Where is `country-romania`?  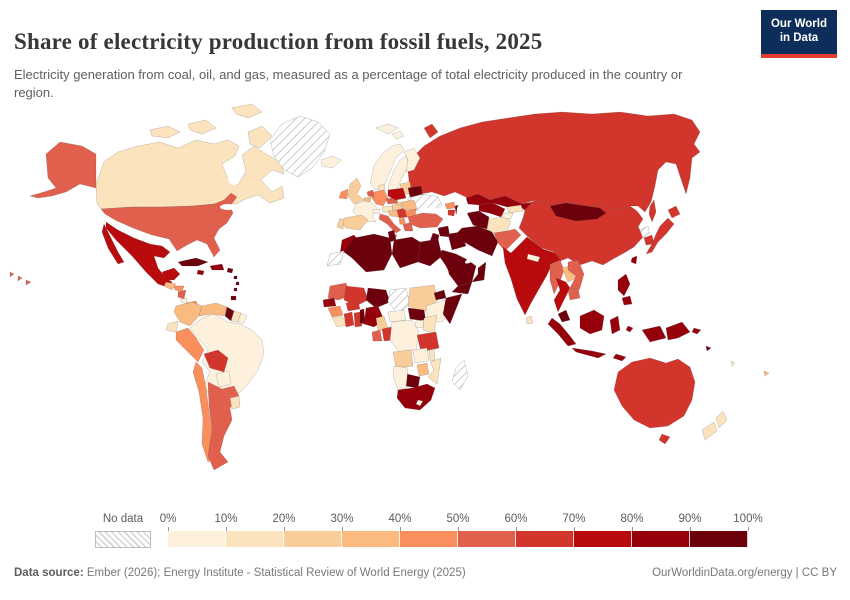 country-romania is located at coordinates (409, 205).